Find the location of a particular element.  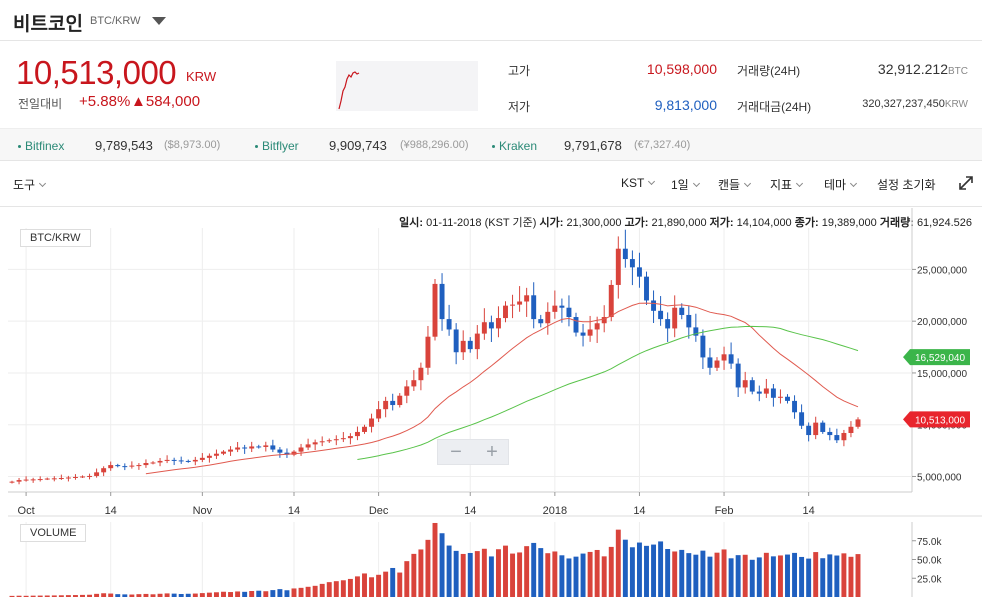

chart-type-menu: 캔들 is located at coordinates (735, 184).